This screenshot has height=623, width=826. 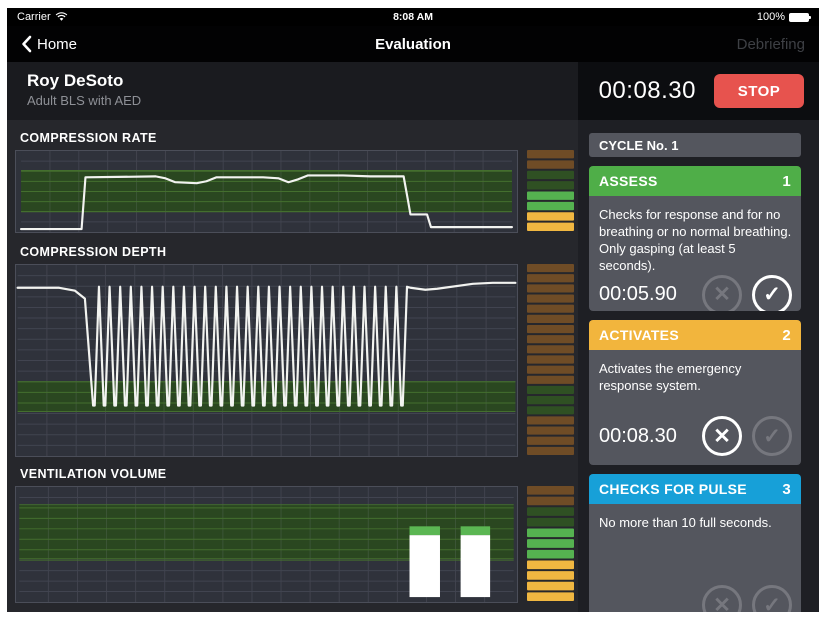 What do you see at coordinates (84, 100) in the screenshot?
I see `course-subtitle: Adult BLS with AED` at bounding box center [84, 100].